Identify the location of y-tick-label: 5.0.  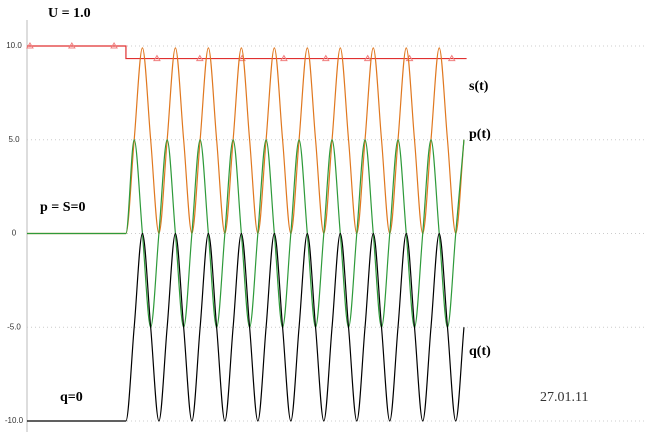
(14, 139).